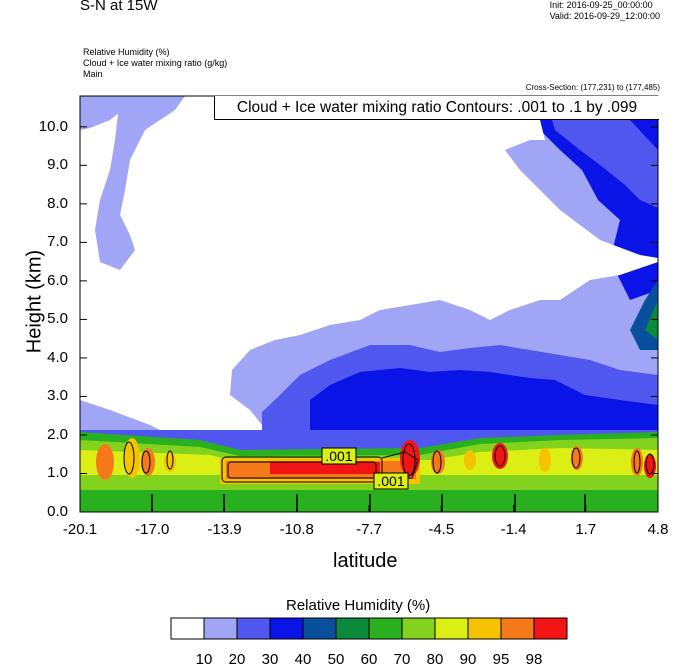  I want to click on x-axis-label: latitude, so click(365, 561).